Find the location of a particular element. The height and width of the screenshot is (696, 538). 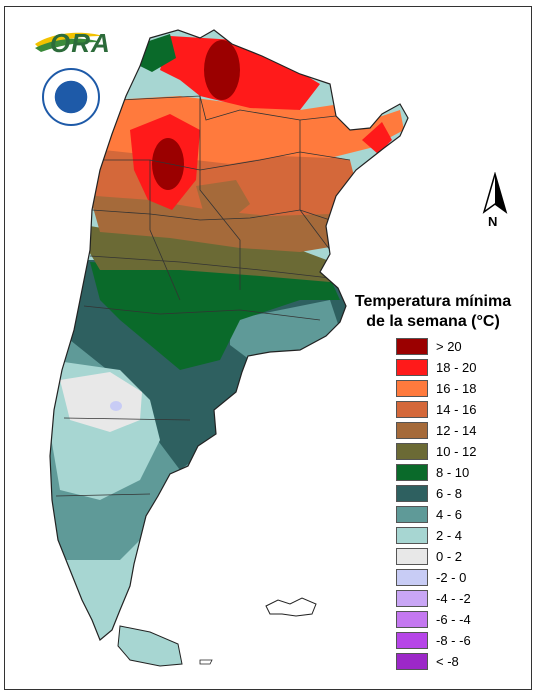

legend-label: 8 - 10 is located at coordinates (453, 472).